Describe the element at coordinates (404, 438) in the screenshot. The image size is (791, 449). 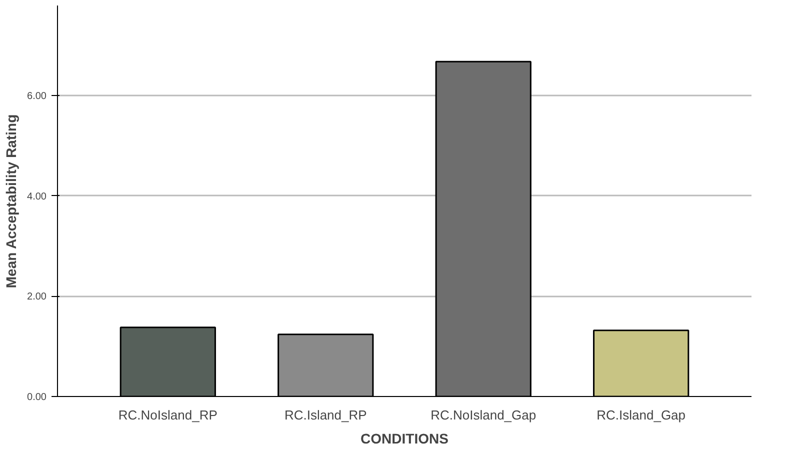
I see `x-axis-title: CONDITIONS` at that location.